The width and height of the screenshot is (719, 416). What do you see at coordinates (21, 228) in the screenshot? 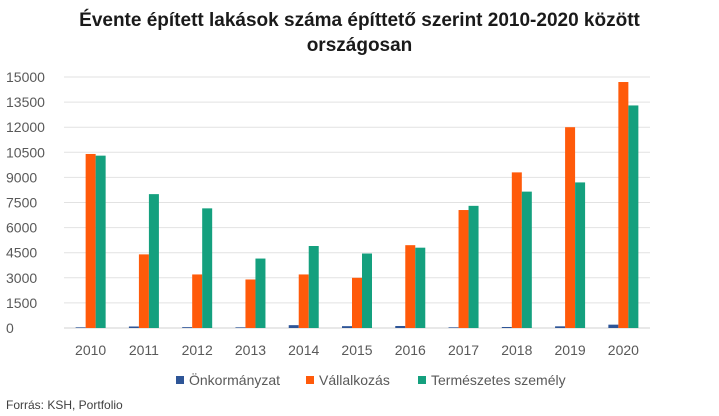
I see `y-tick-label: 6000` at bounding box center [21, 228].